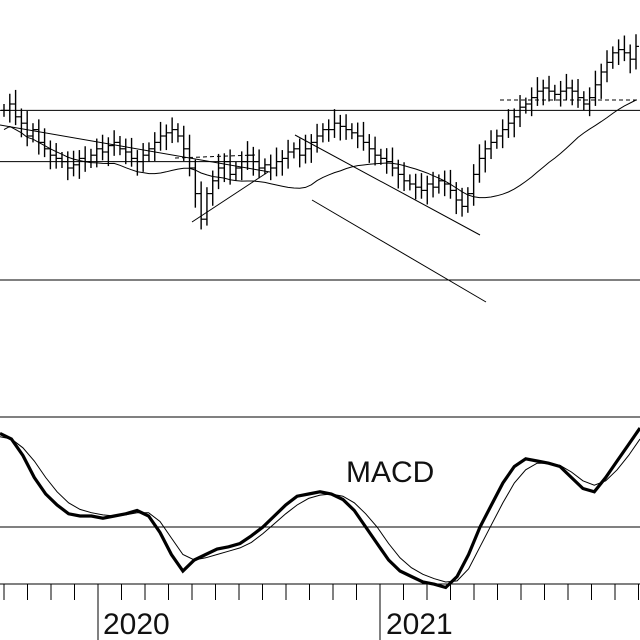 This screenshot has width=640, height=640. What do you see at coordinates (387, 185) in the screenshot?
I see `channel-upper-line` at bounding box center [387, 185].